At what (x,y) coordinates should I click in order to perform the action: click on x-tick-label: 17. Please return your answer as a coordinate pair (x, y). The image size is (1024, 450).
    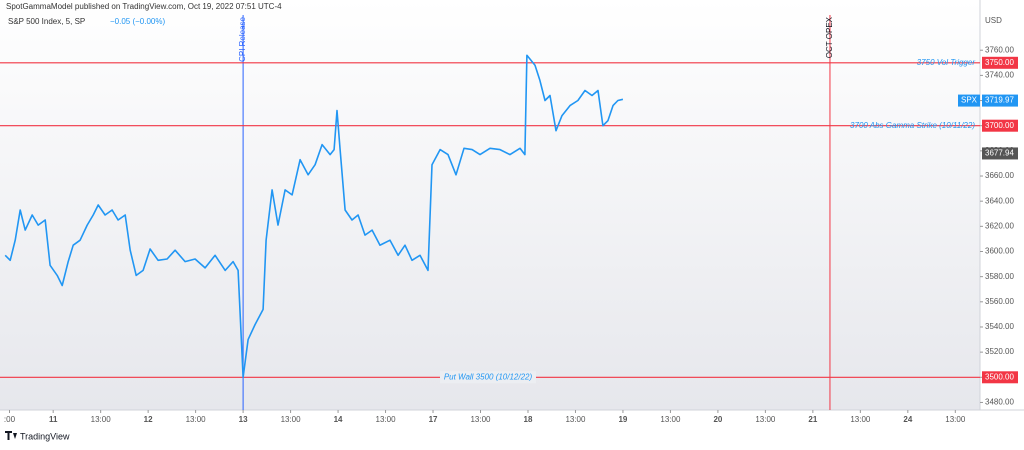
    Looking at the image, I should click on (433, 419).